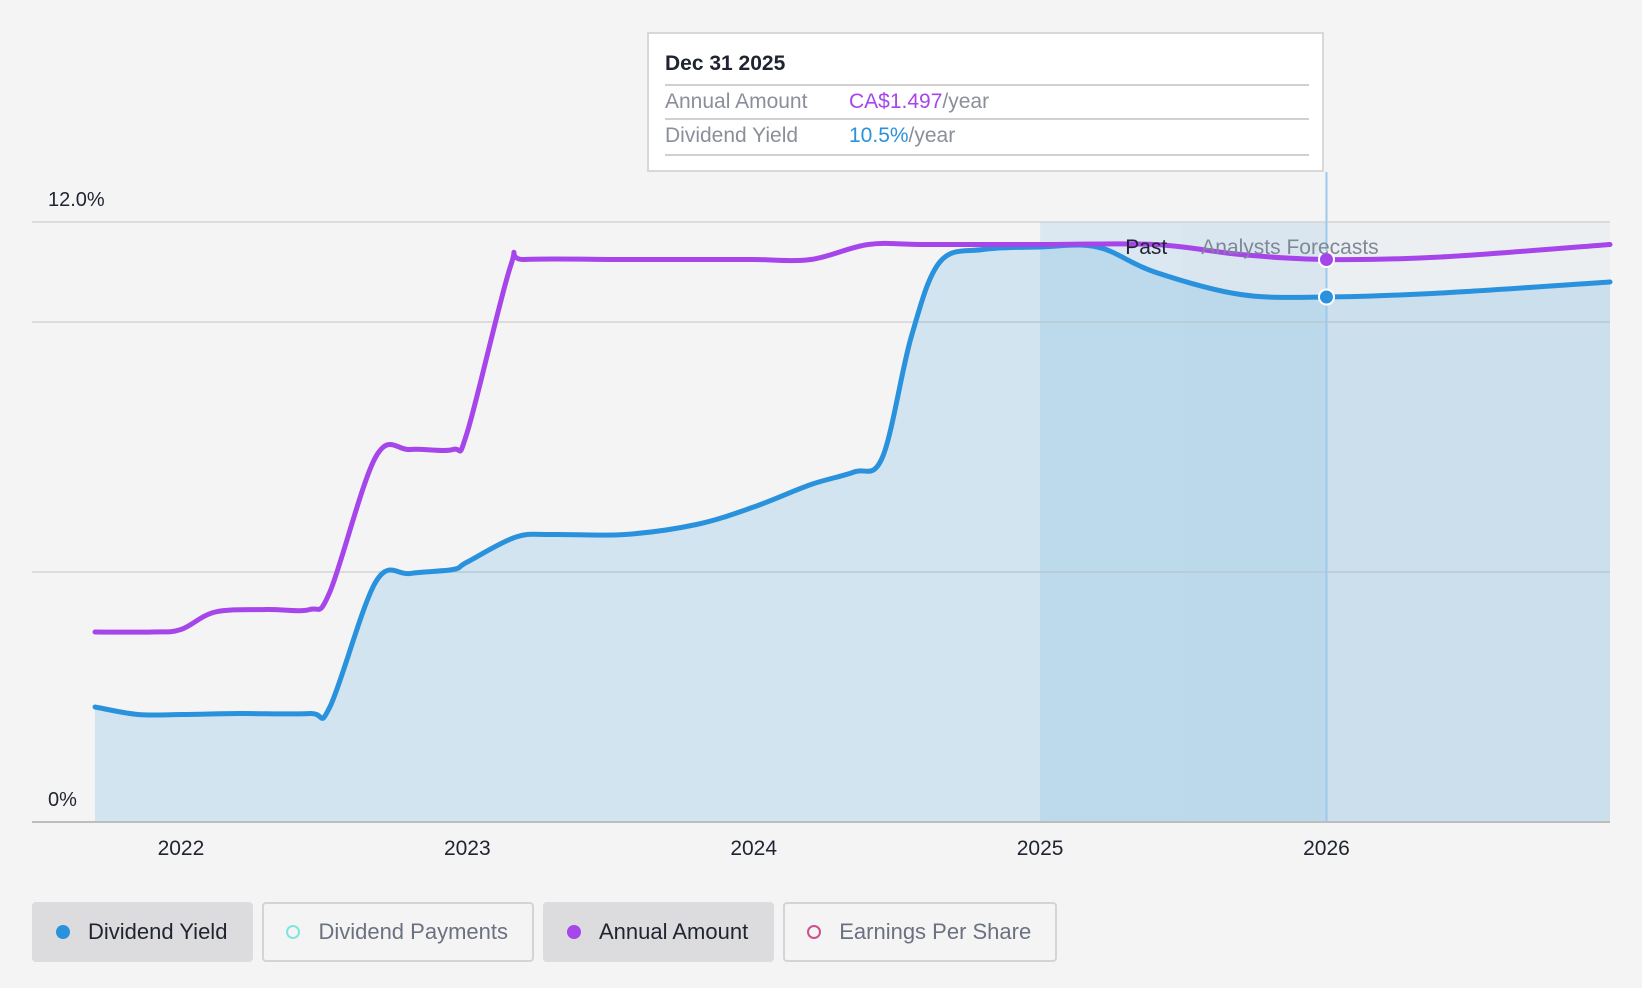  I want to click on legend-label: Dividend Payments, so click(413, 931).